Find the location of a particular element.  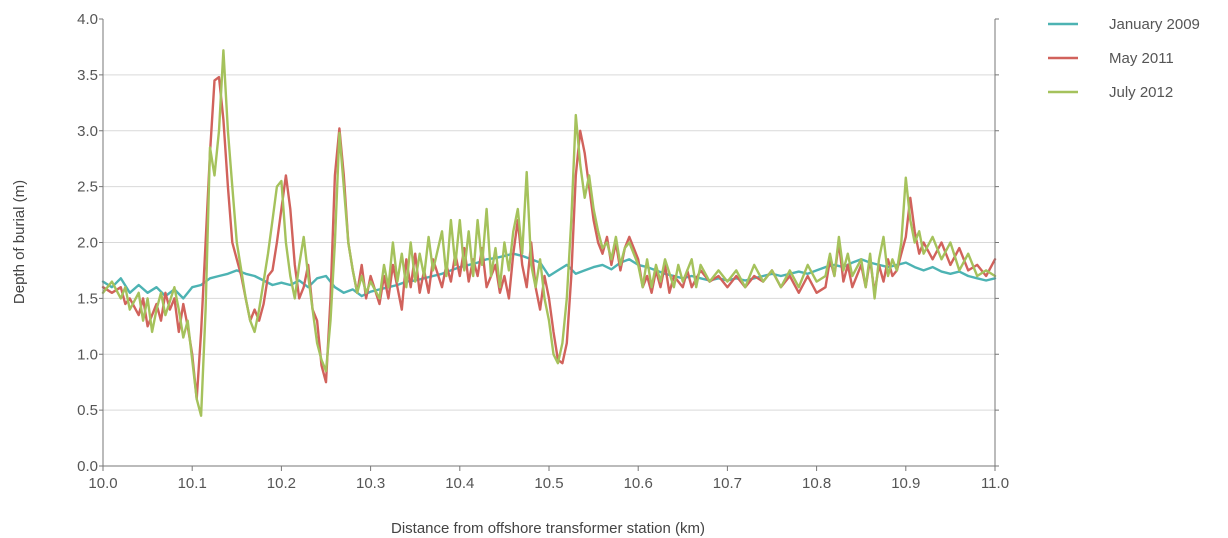

y-tick-label: 1.0 is located at coordinates (87, 354).